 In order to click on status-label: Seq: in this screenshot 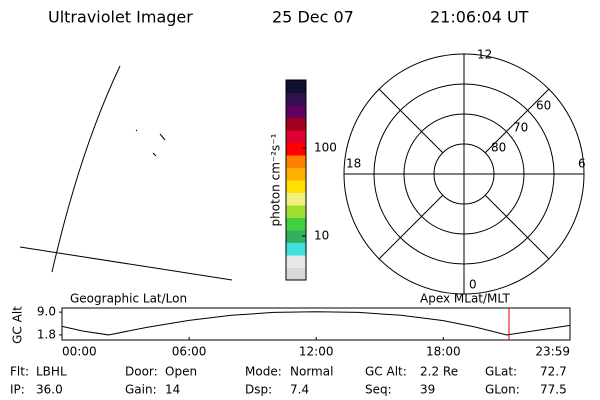, I will do `click(378, 390)`.